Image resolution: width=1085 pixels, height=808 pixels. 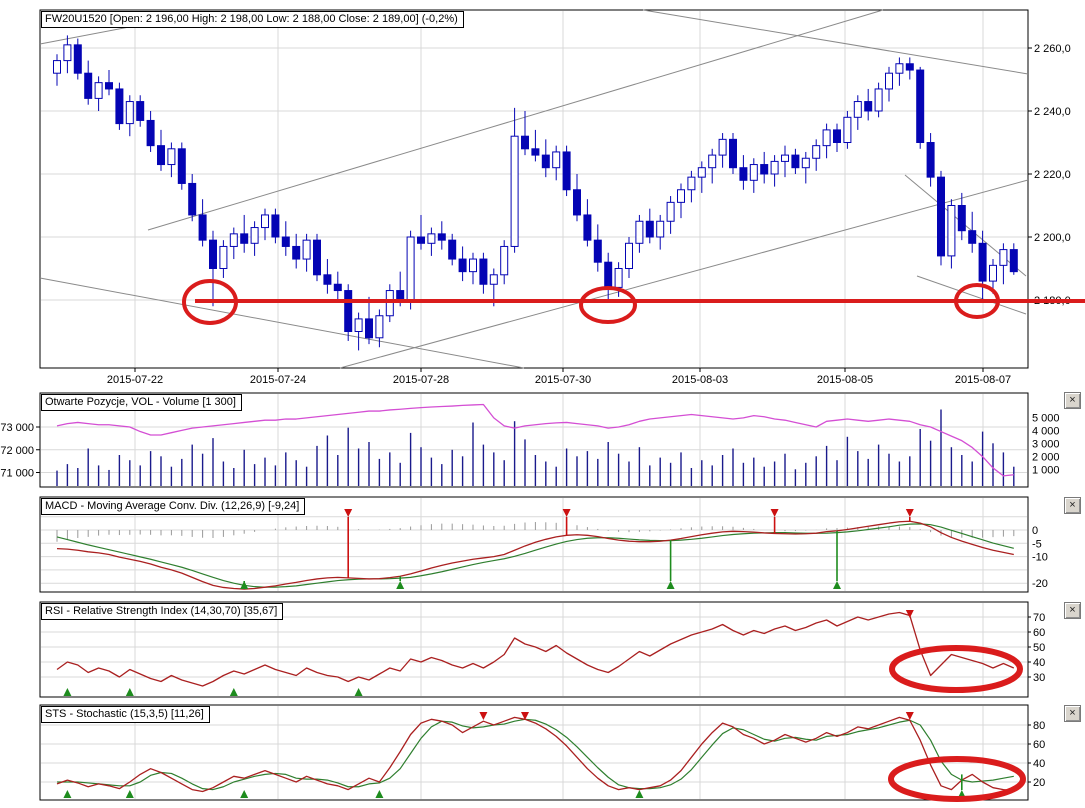 What do you see at coordinates (1040, 584) in the screenshot?
I see `svg-text: -20` at bounding box center [1040, 584].